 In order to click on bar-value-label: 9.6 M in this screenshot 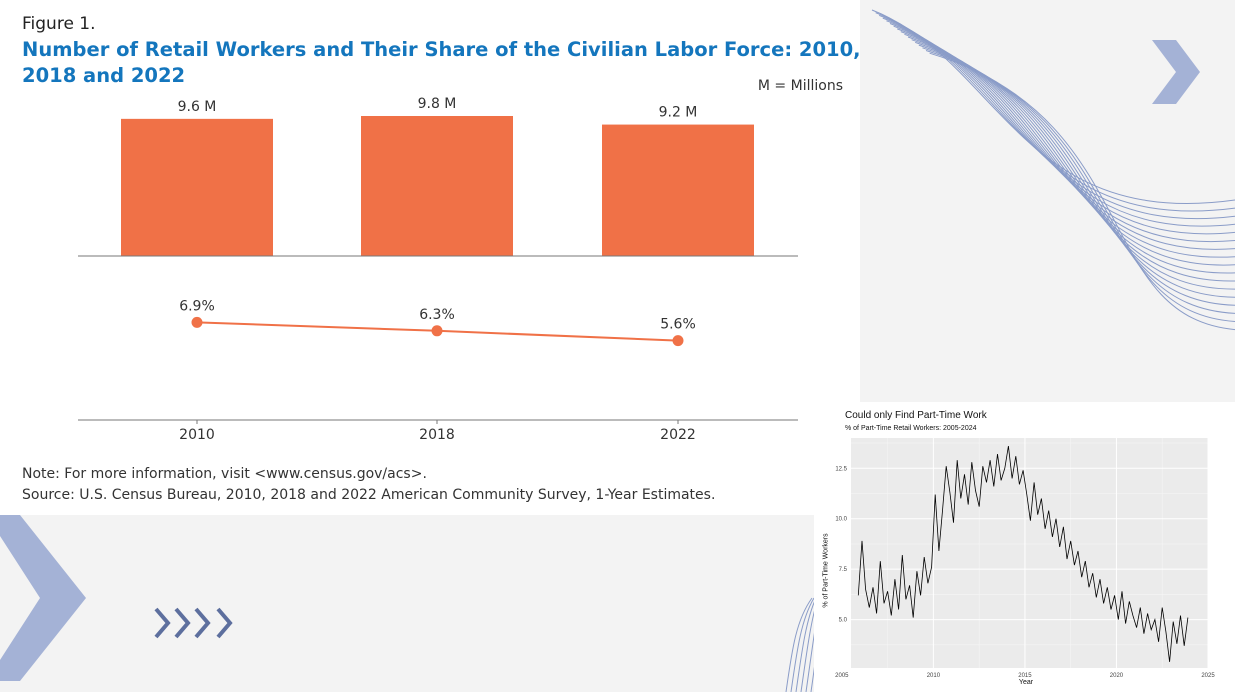, I will do `click(197, 107)`.